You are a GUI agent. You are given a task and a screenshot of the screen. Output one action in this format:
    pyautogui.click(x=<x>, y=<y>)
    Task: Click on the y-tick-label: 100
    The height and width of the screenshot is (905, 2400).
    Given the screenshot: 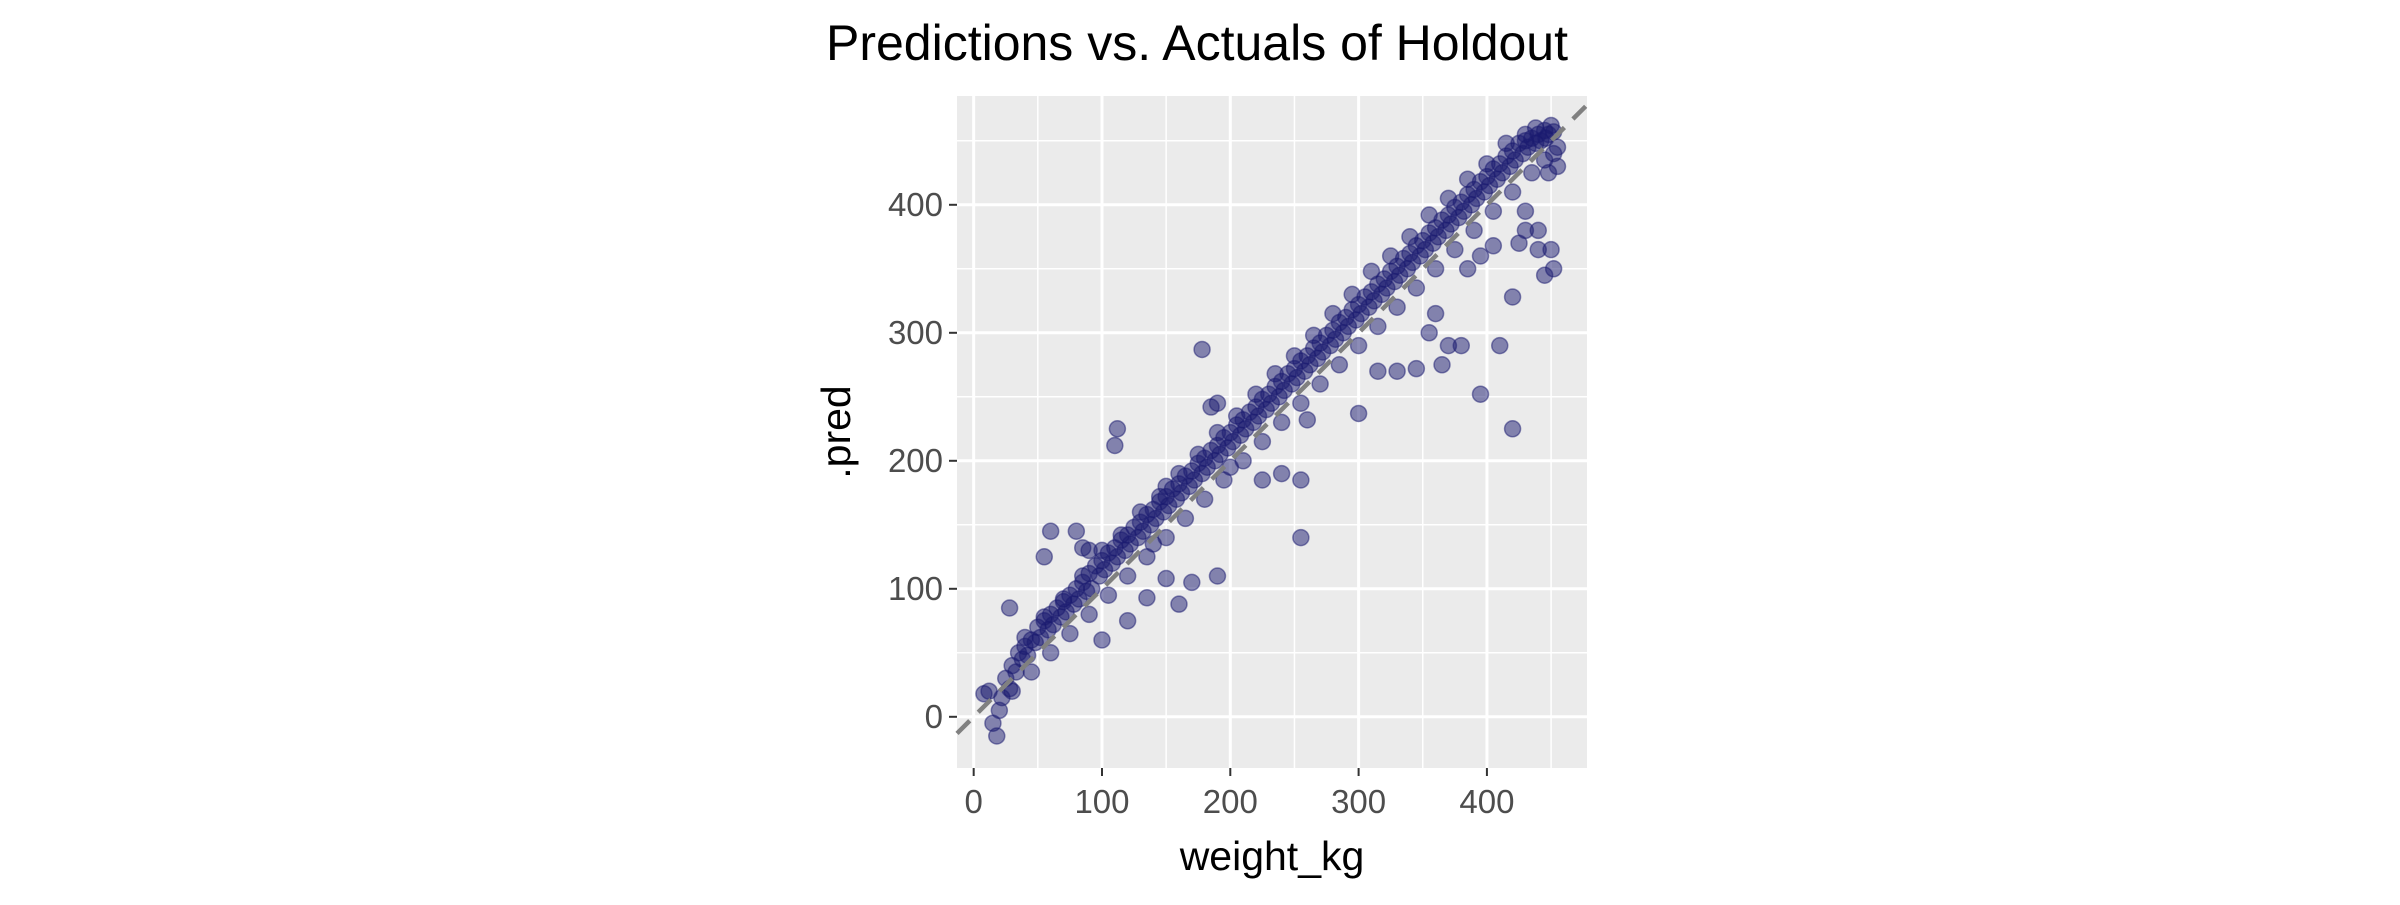 What is the action you would take?
    pyautogui.click(x=915, y=588)
    